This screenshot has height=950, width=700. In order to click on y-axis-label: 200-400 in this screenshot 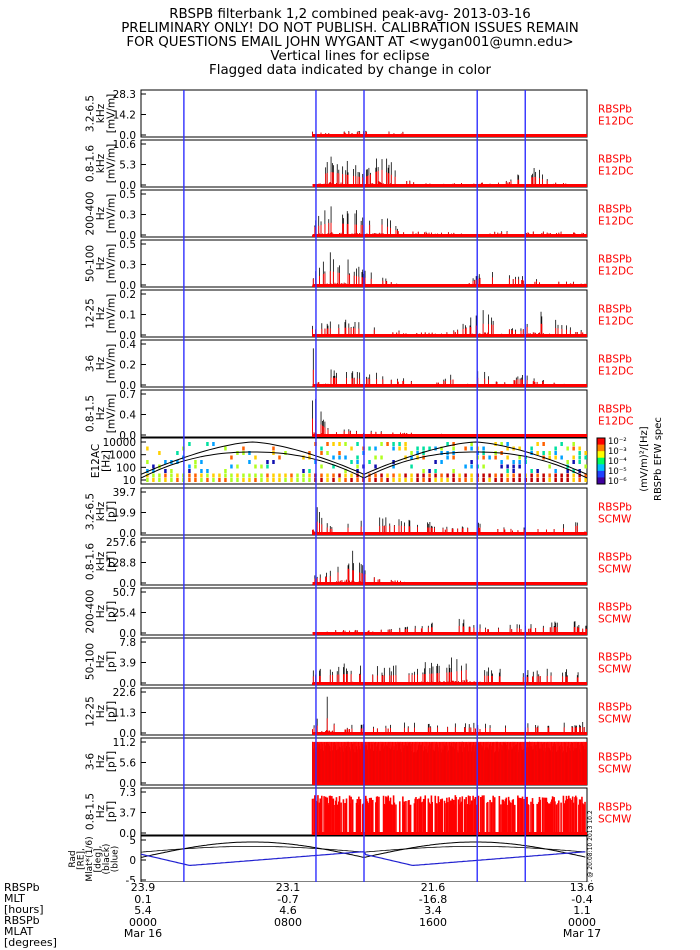, I will do `click(91, 214)`.